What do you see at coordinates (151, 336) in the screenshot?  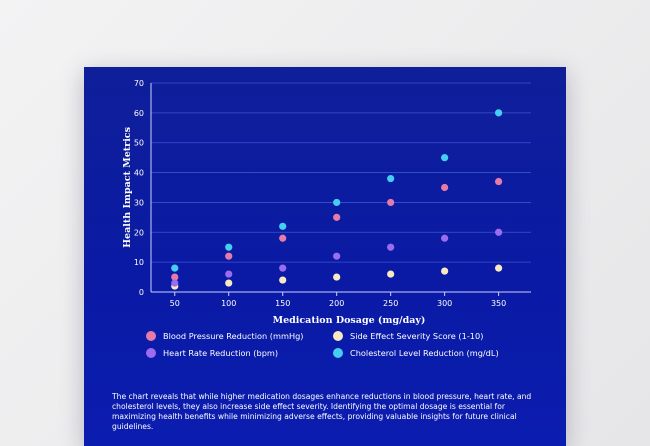 I see `legend-swatch-blood-pressure` at bounding box center [151, 336].